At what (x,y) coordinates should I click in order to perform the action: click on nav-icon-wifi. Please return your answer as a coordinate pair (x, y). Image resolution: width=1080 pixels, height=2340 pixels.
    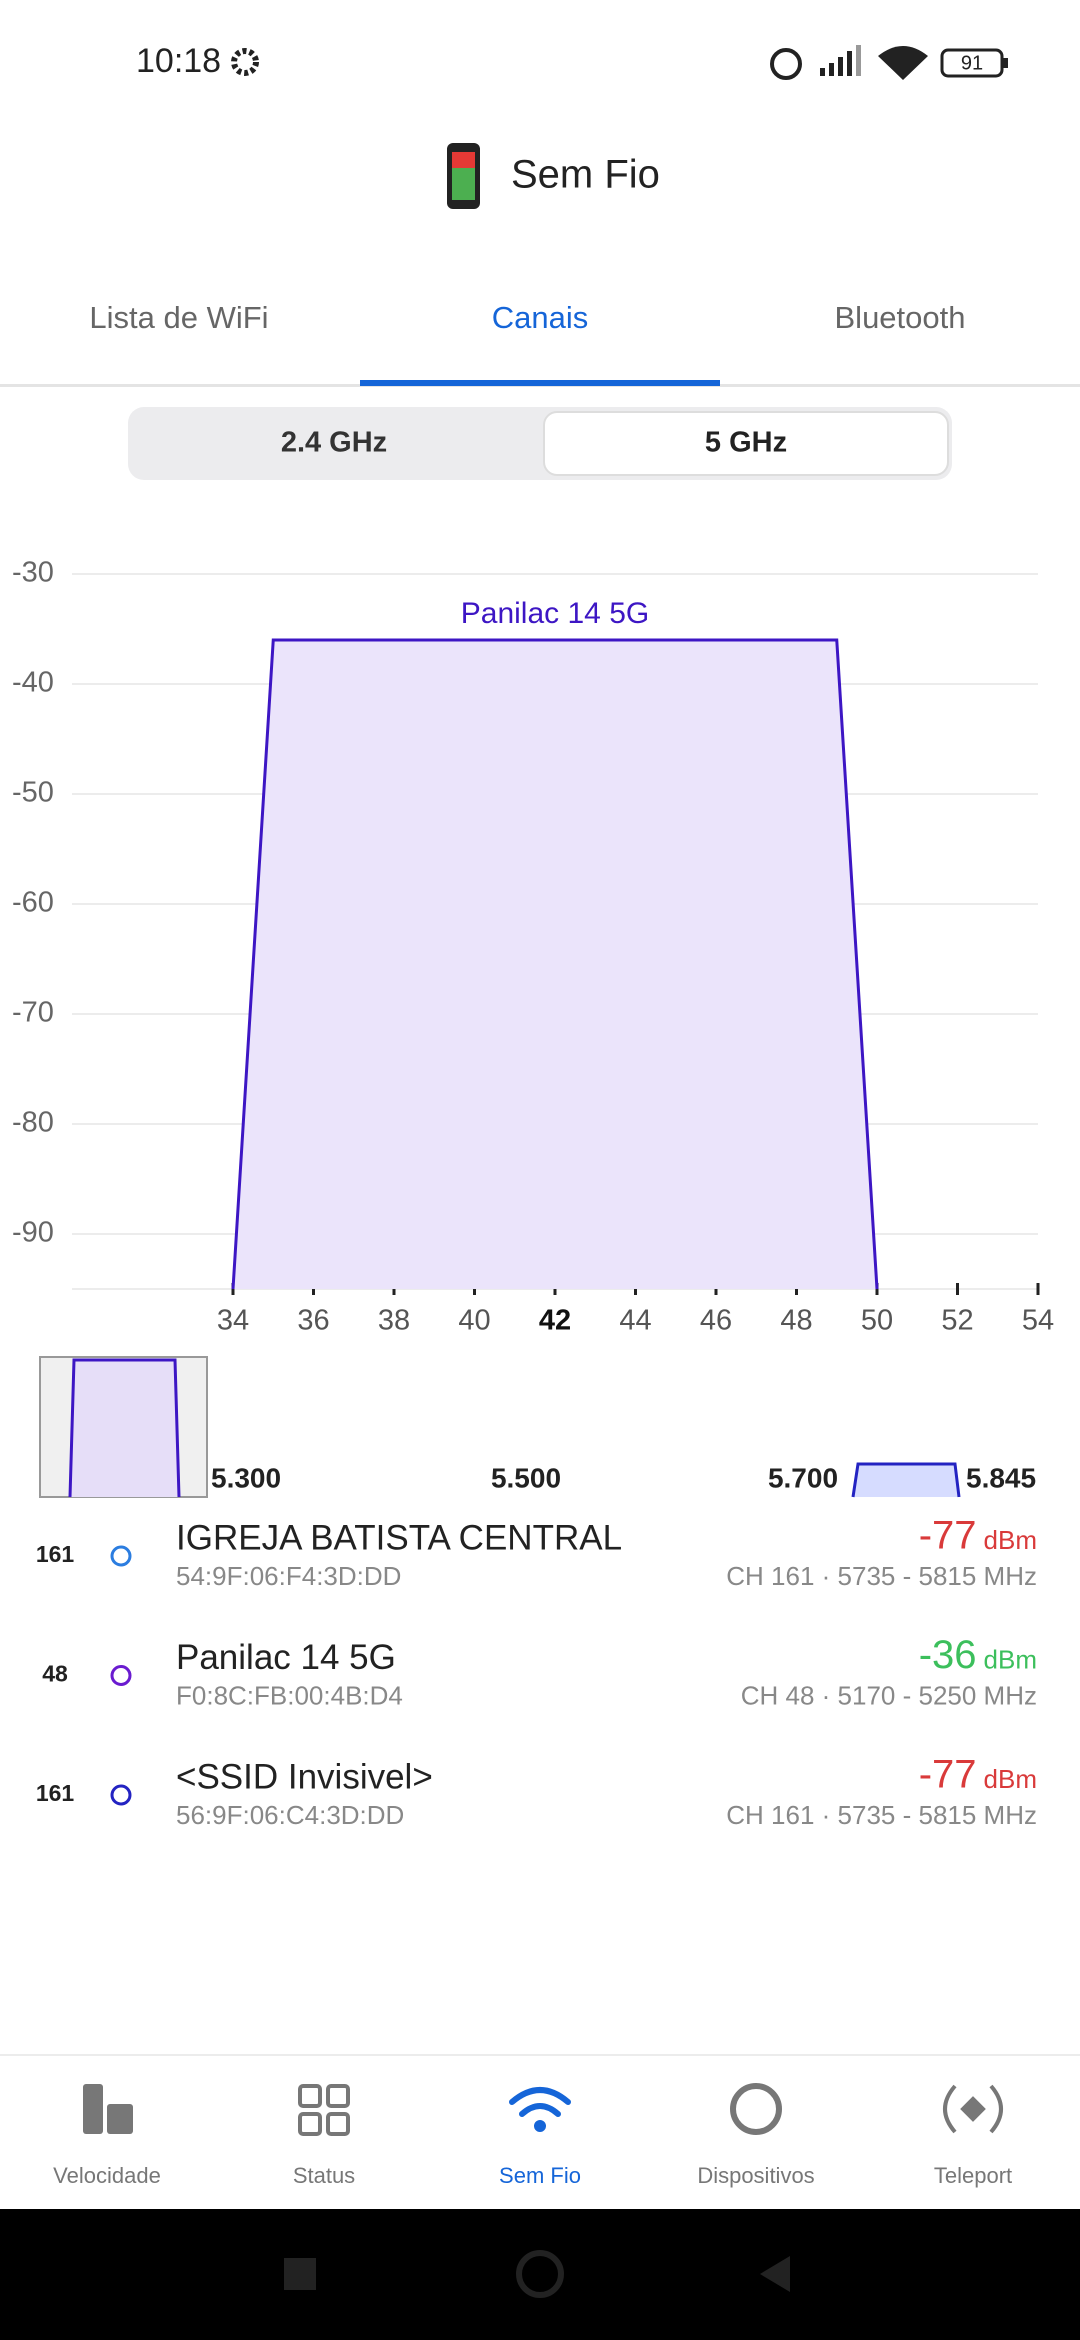
    Looking at the image, I should click on (540, 2109).